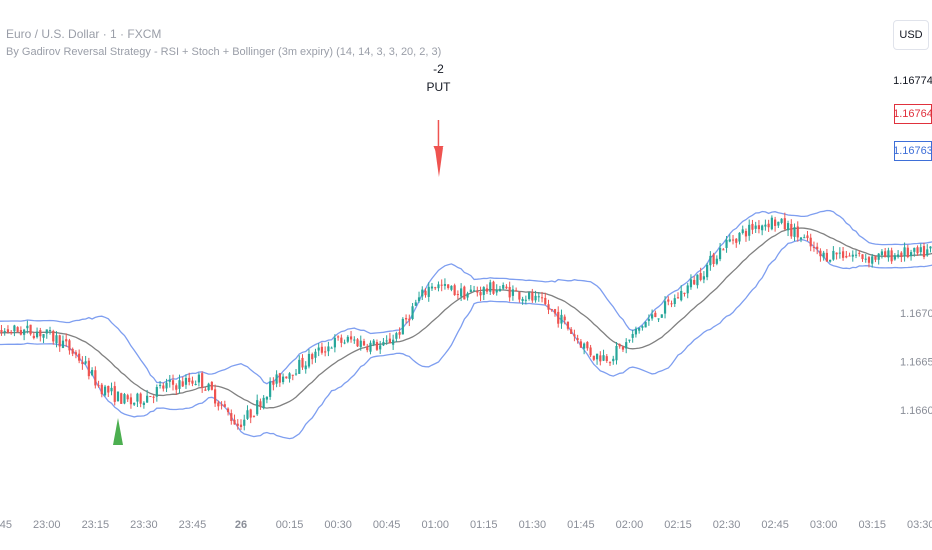 The width and height of the screenshot is (932, 550). Describe the element at coordinates (919, 525) in the screenshot. I see `x-tick-label: 03:30` at that location.